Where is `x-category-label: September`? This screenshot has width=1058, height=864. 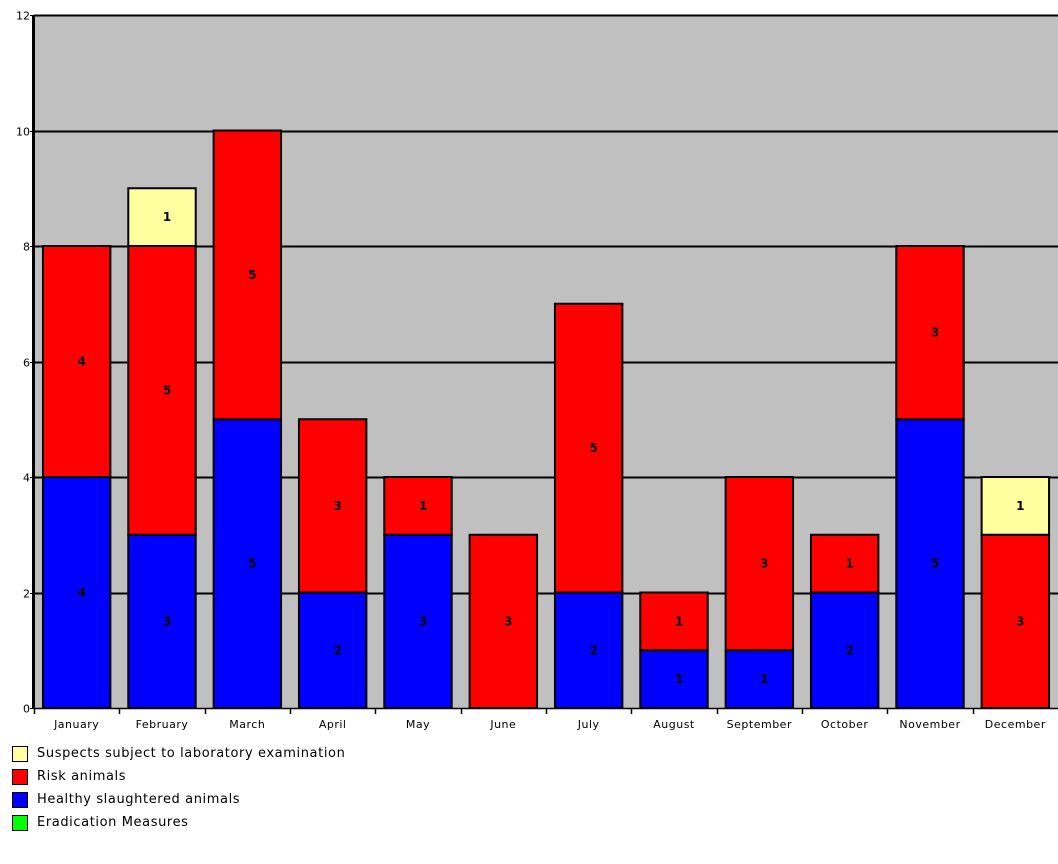 x-category-label: September is located at coordinates (759, 724).